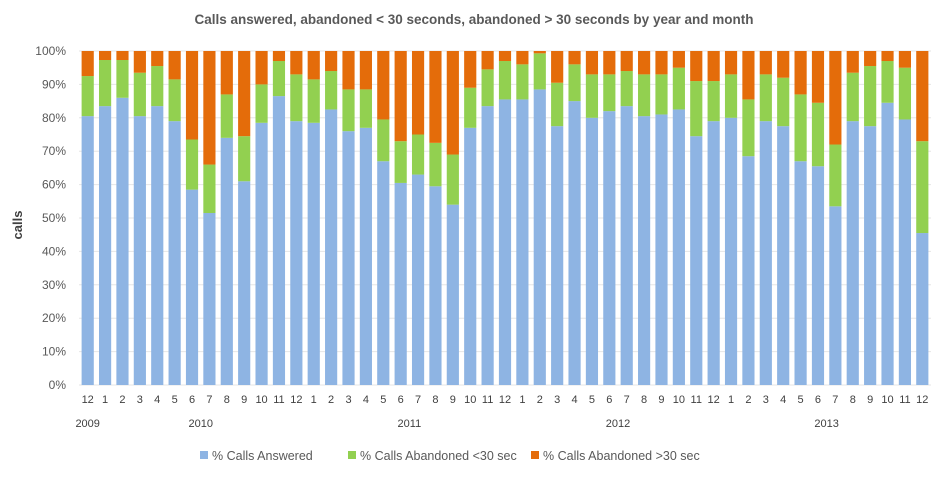 Image resolution: width=948 pixels, height=484 pixels. I want to click on legend-label: % Calls Answered, so click(262, 456).